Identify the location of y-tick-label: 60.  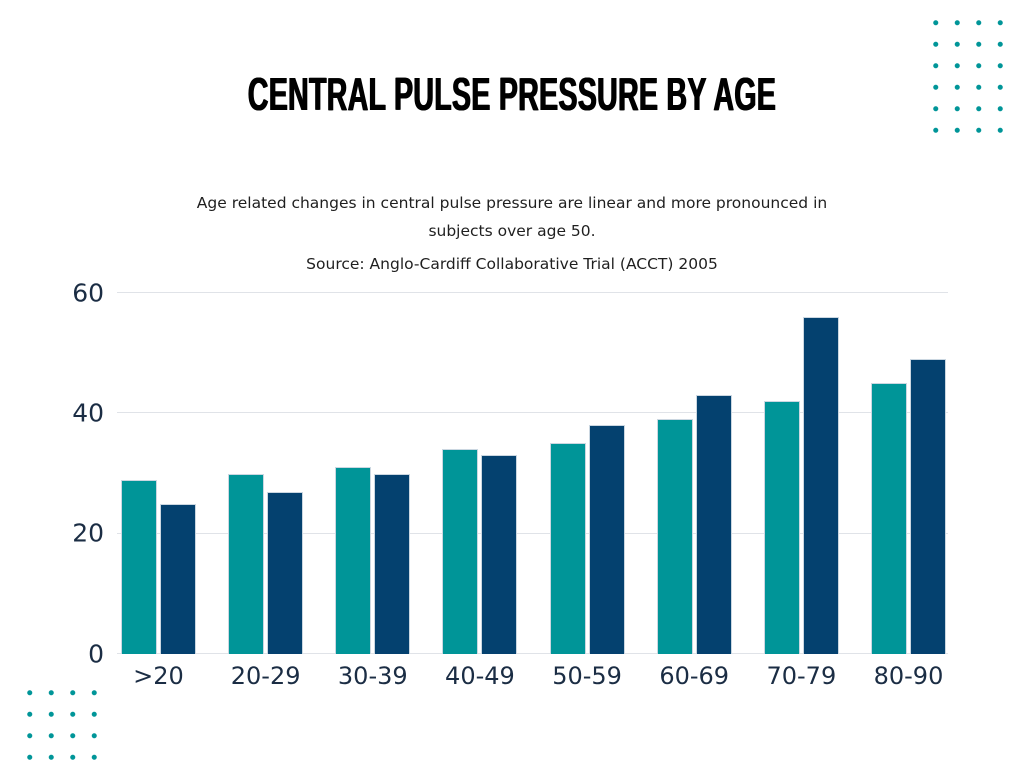
(88, 292).